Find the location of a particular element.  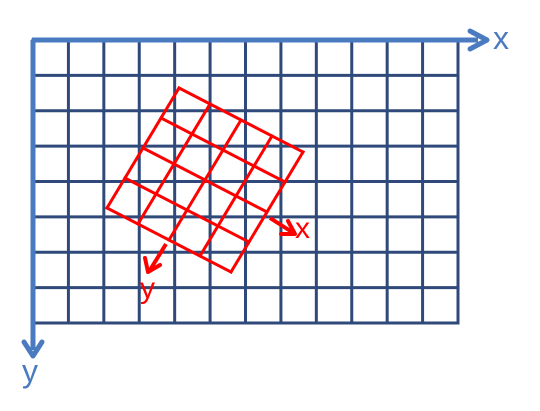

outer-x-axis-label: x is located at coordinates (501, 38).